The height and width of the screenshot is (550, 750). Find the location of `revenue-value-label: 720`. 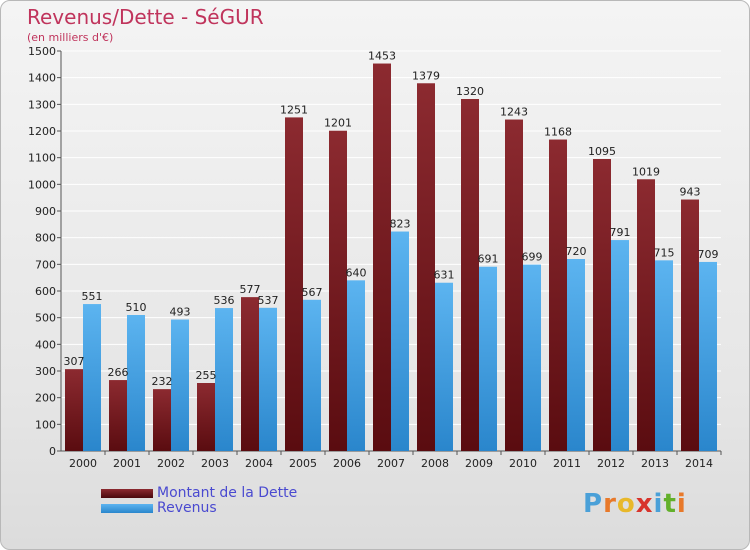

revenue-value-label: 720 is located at coordinates (576, 251).